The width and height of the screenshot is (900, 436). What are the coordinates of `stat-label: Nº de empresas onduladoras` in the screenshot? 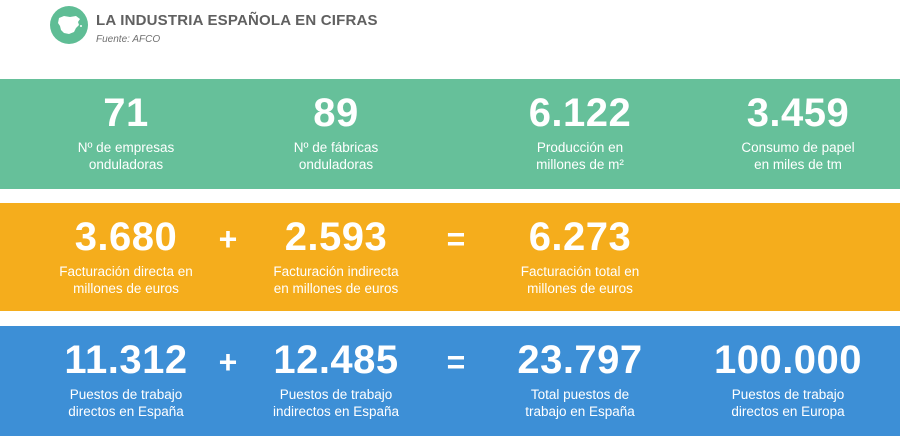 It's located at (126, 156).